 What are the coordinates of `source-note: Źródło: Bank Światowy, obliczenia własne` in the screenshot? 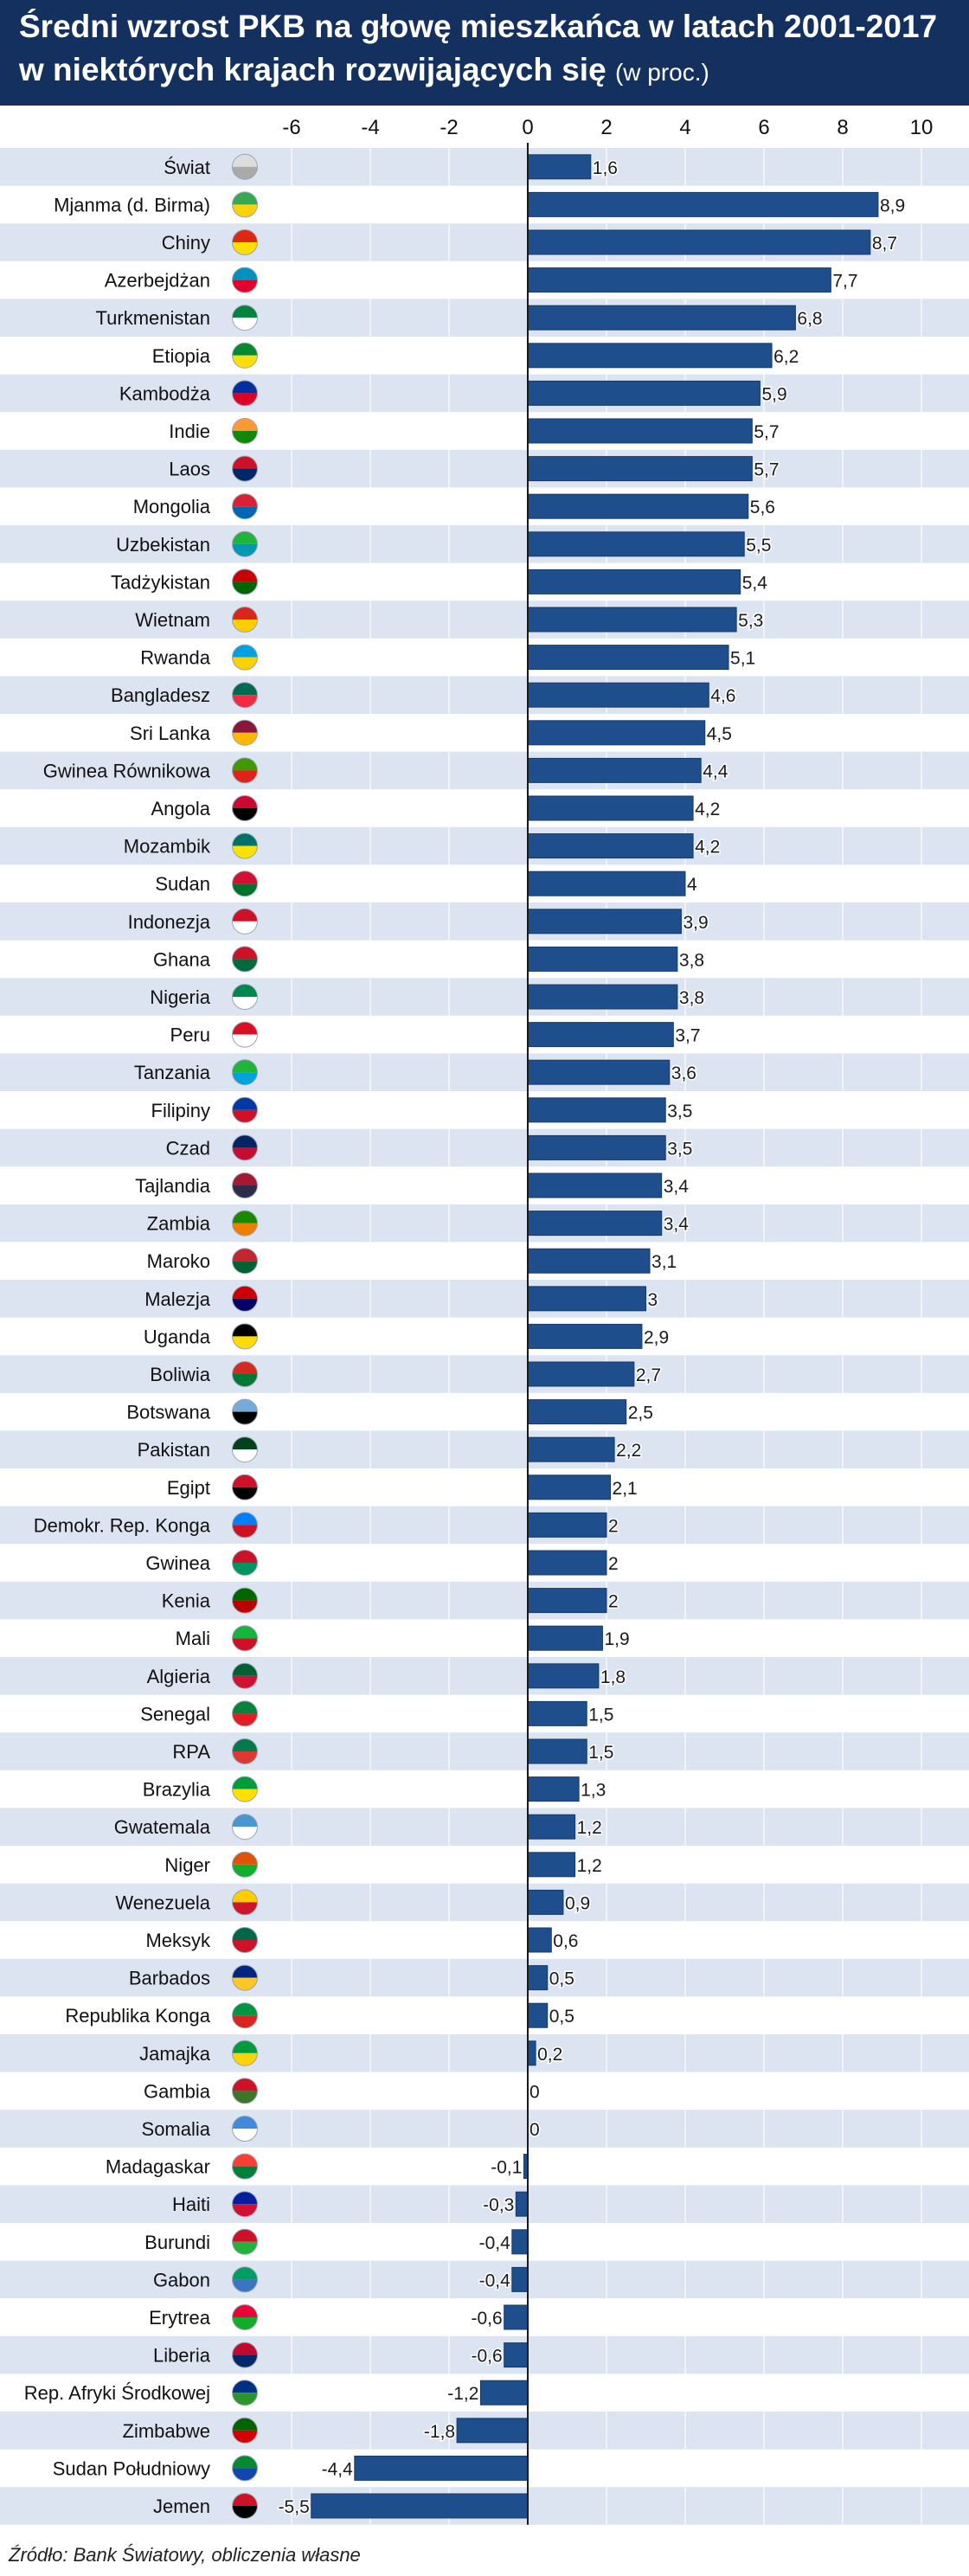 It's located at (185, 2555).